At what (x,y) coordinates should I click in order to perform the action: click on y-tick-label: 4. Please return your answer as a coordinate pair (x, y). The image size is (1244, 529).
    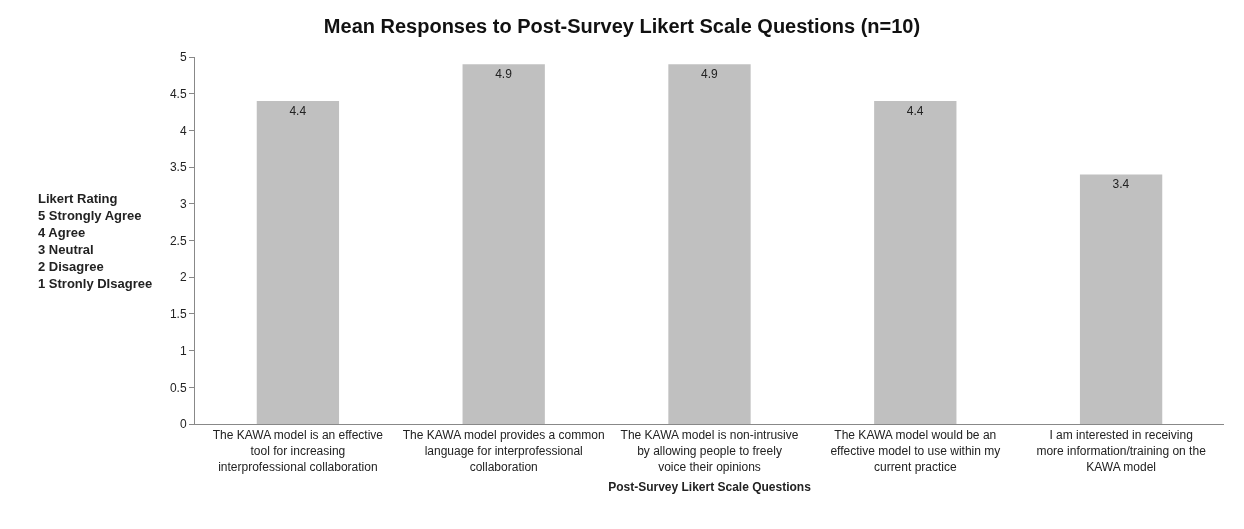
    Looking at the image, I should click on (183, 130).